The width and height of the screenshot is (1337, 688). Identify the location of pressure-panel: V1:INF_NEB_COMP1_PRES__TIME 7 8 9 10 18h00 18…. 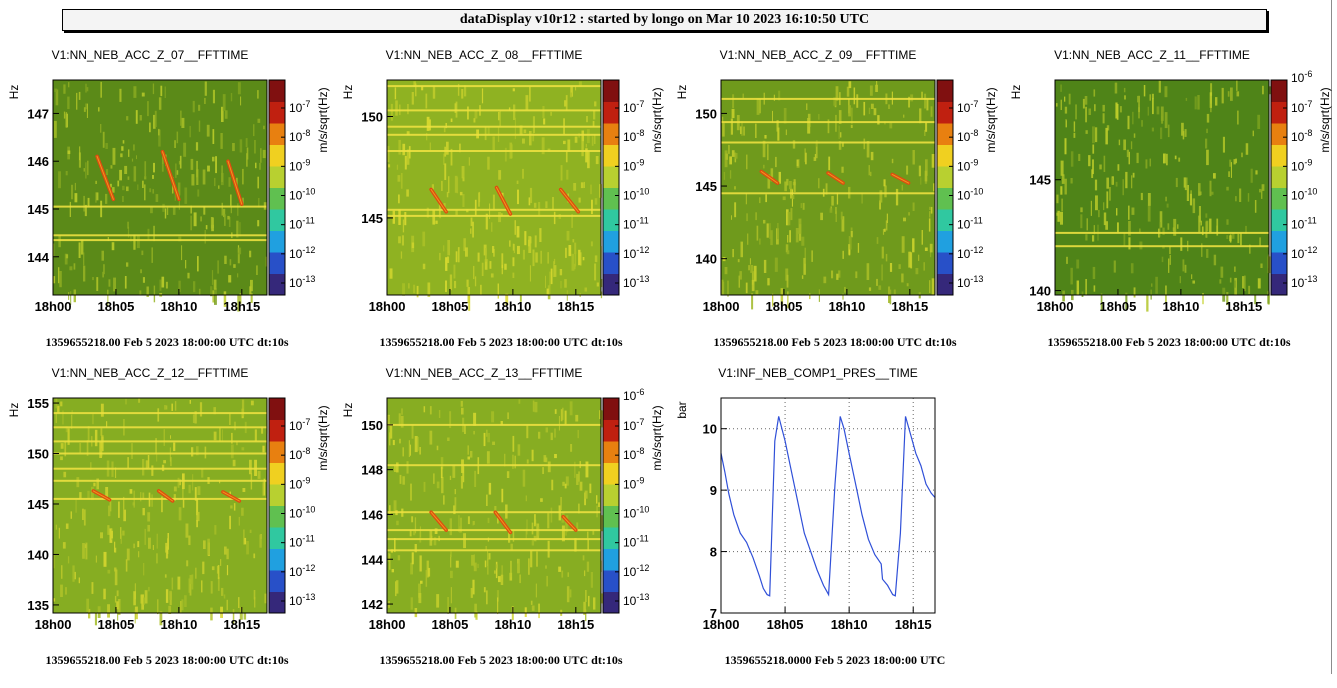
(835, 523).